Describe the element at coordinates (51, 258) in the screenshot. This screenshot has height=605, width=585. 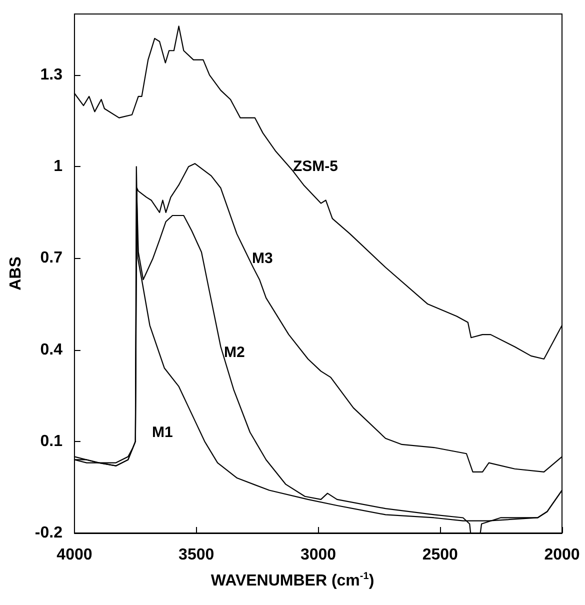
I see `y-tick-label: 0.7` at that location.